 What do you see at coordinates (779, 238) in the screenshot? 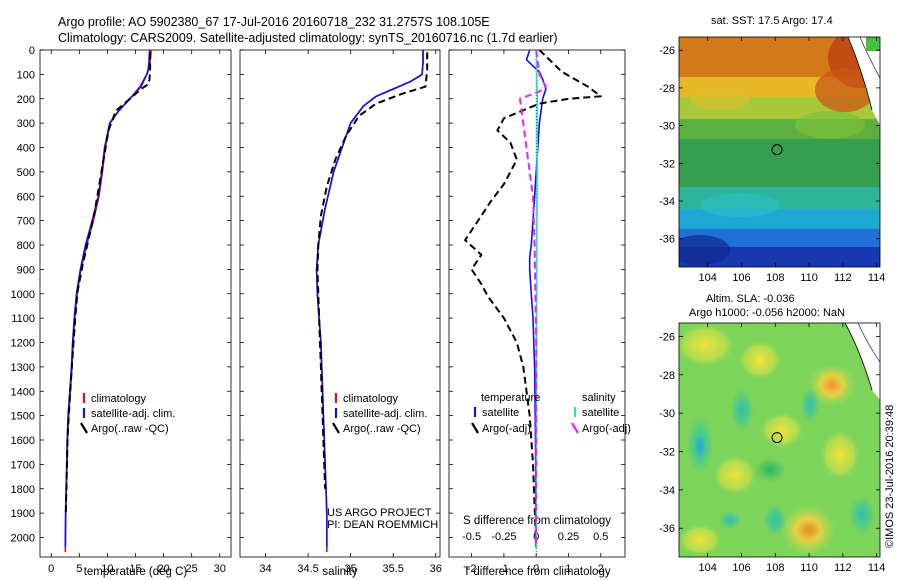
I see `sst-field-band` at bounding box center [779, 238].